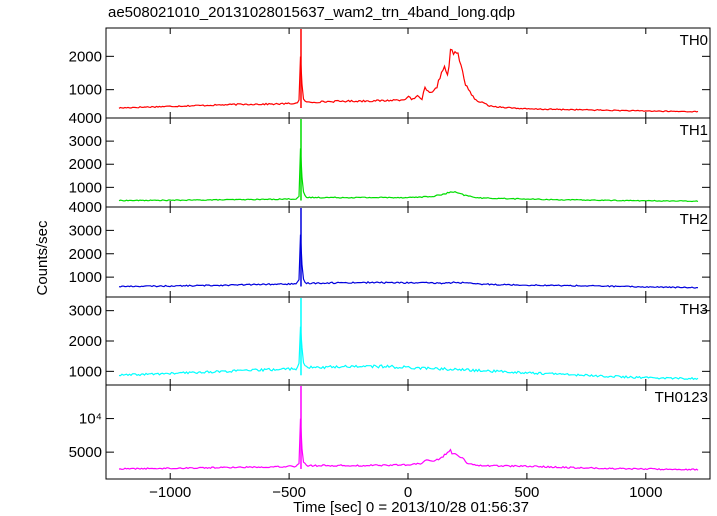  I want to click on x-axis-label: Time [sec] 0 = 2013/10/28 01:56:37, so click(411, 507).